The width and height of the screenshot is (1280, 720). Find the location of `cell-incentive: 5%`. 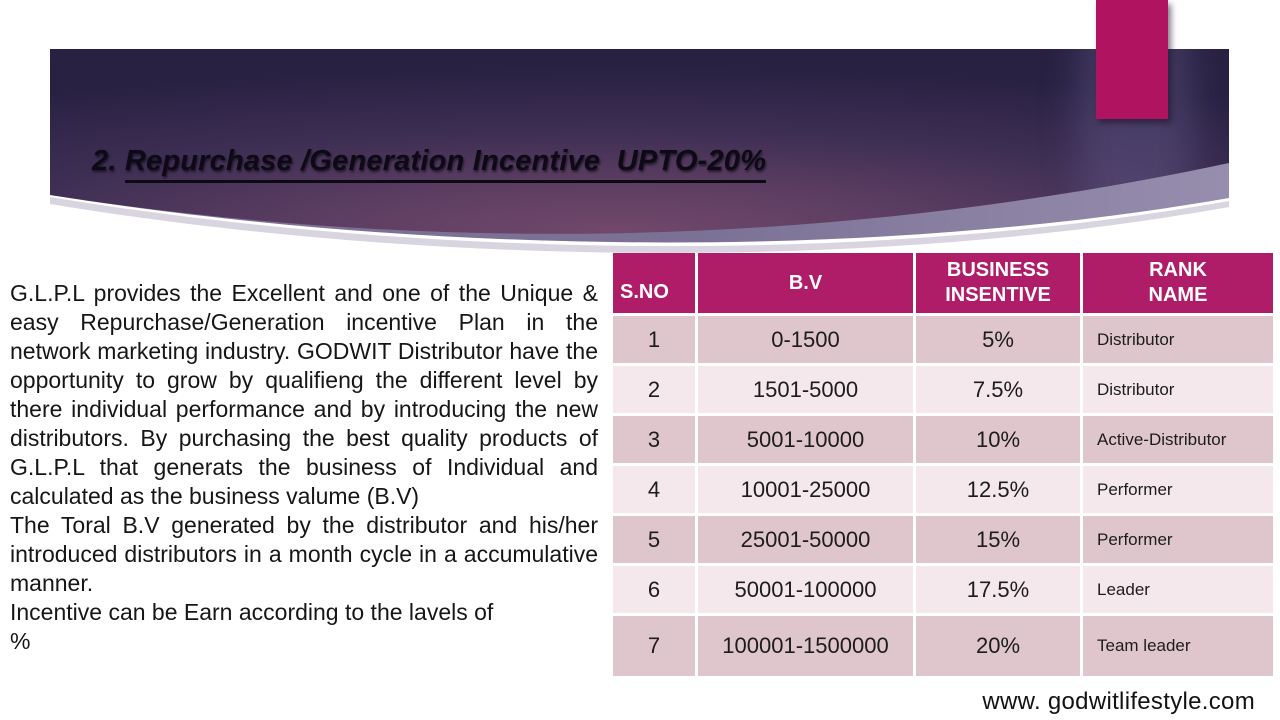

cell-incentive: 5% is located at coordinates (998, 339).